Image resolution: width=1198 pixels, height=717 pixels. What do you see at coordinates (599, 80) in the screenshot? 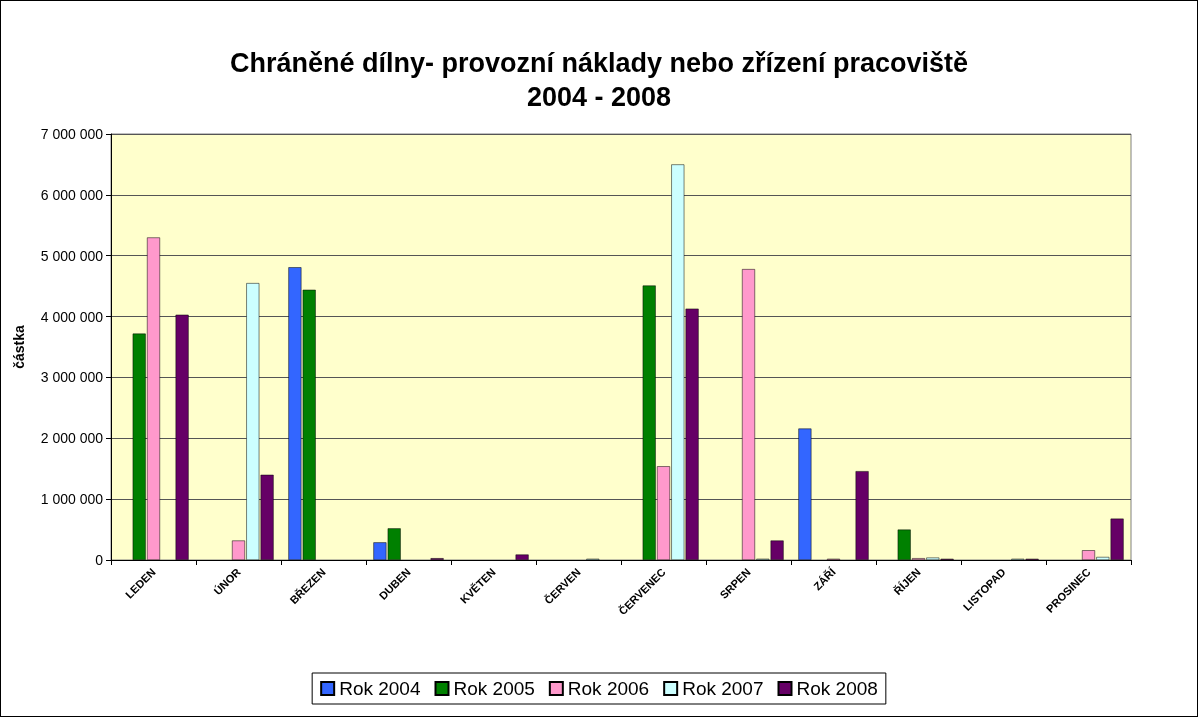
I see `chart-title: Chráněné dílny- provozní náklady nebo zřízení pracoviště 2004 - 2008` at bounding box center [599, 80].